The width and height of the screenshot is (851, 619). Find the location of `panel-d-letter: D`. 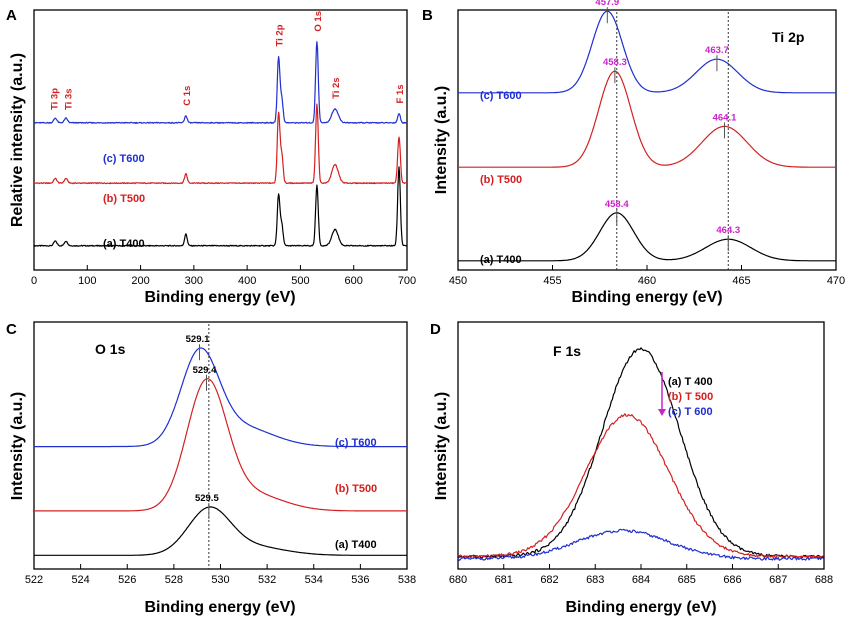

panel-d-letter: D is located at coordinates (435, 329).